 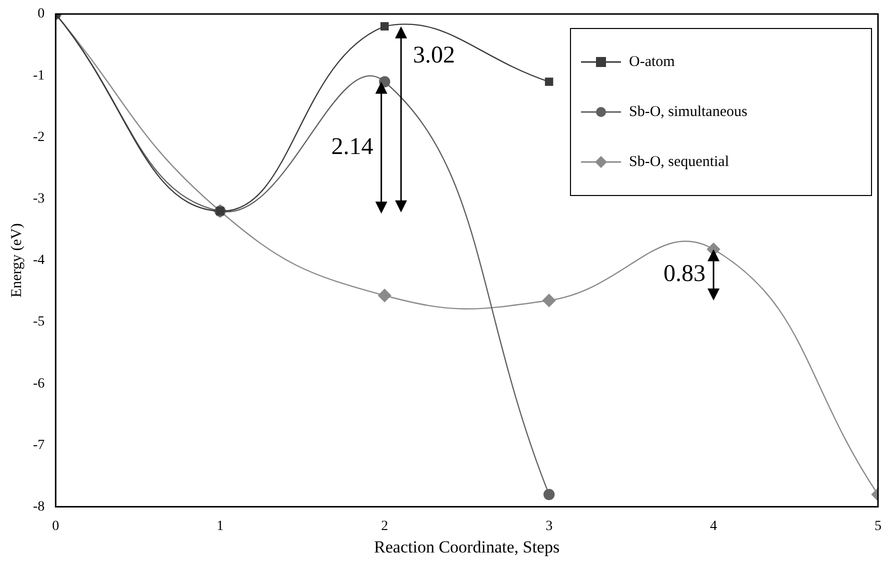 What do you see at coordinates (679, 162) in the screenshot?
I see `legend-label: Sb-O, sequential` at bounding box center [679, 162].